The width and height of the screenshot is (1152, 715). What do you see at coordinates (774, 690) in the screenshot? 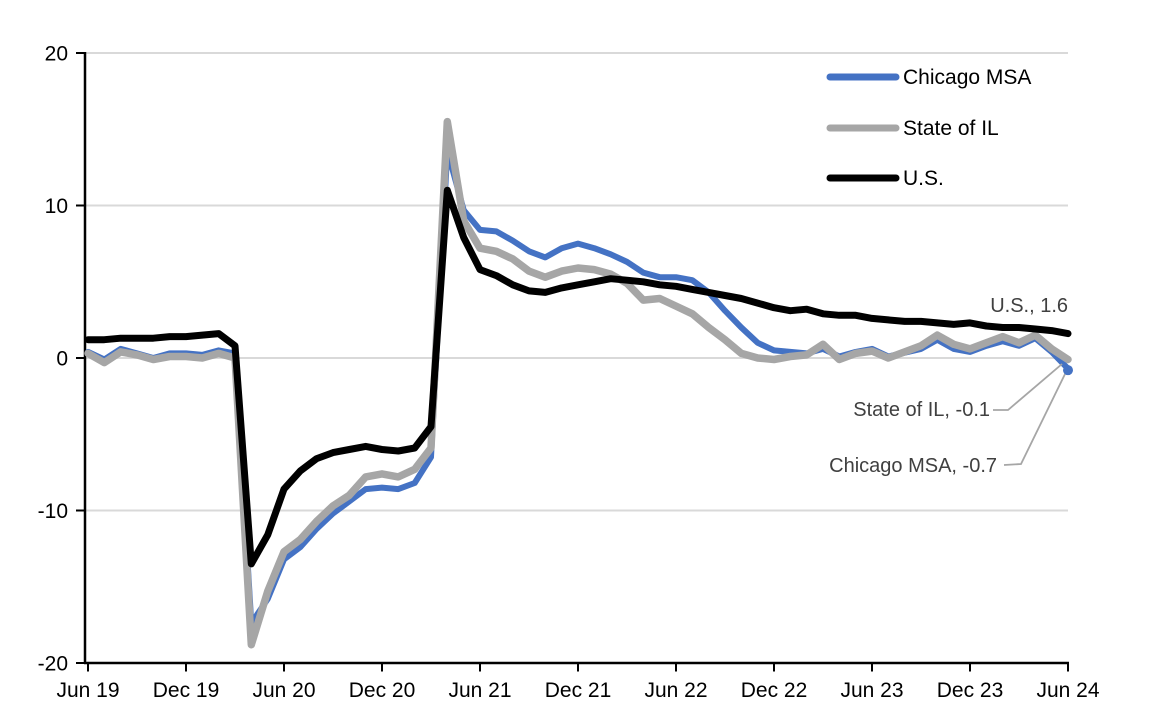
I see `x-tick-label: Dec 22` at bounding box center [774, 690].